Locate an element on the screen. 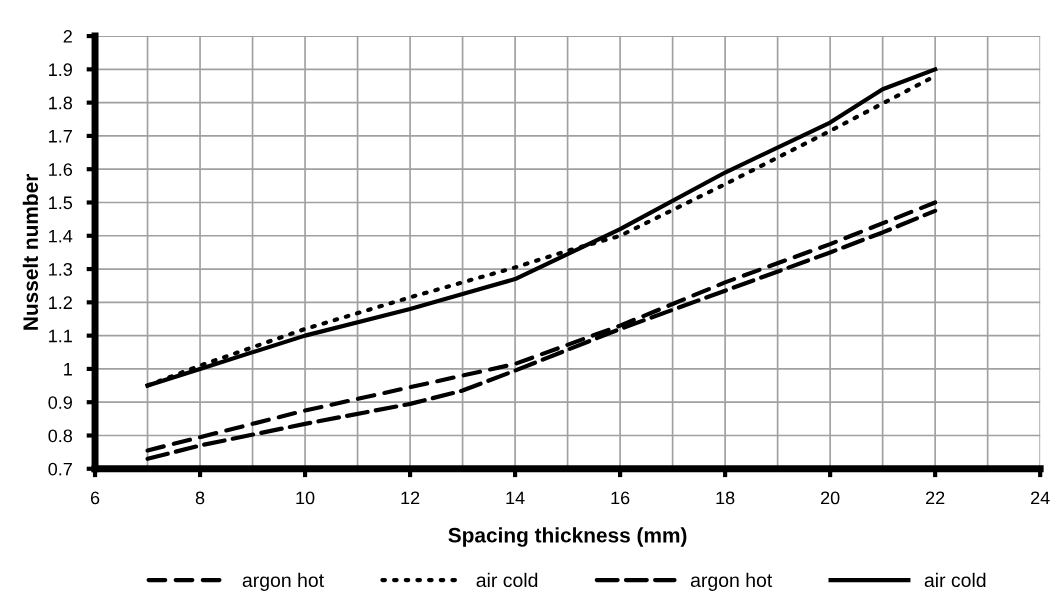 The width and height of the screenshot is (1056, 601). x-tick-label: 14 is located at coordinates (515, 498).